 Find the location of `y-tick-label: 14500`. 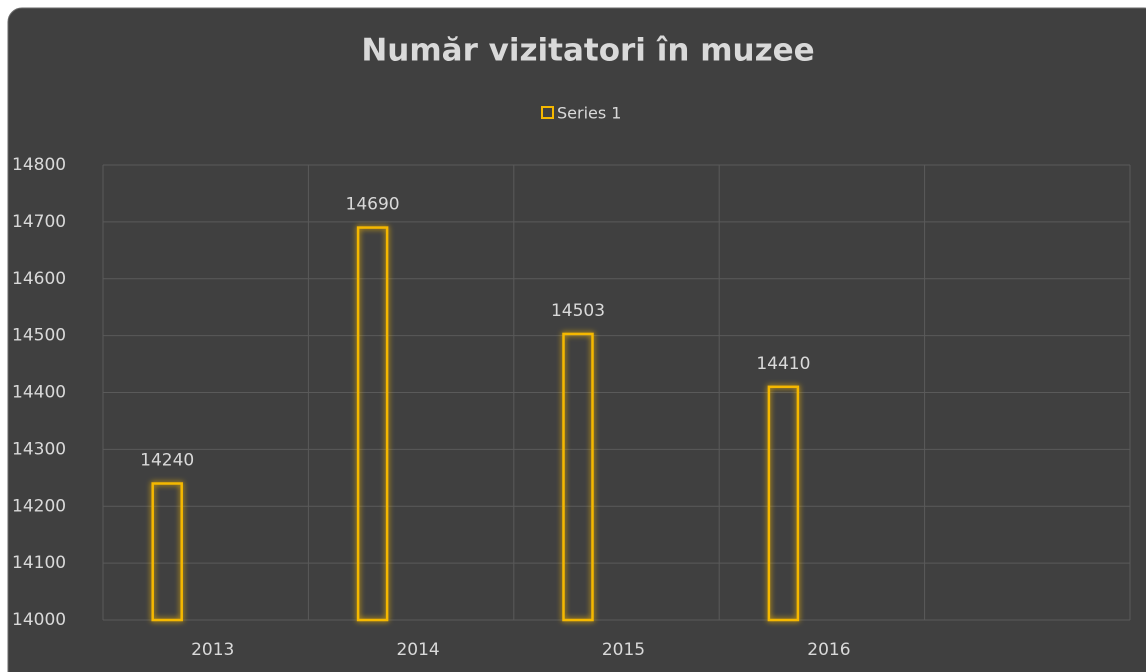

y-tick-label: 14500 is located at coordinates (39, 336).